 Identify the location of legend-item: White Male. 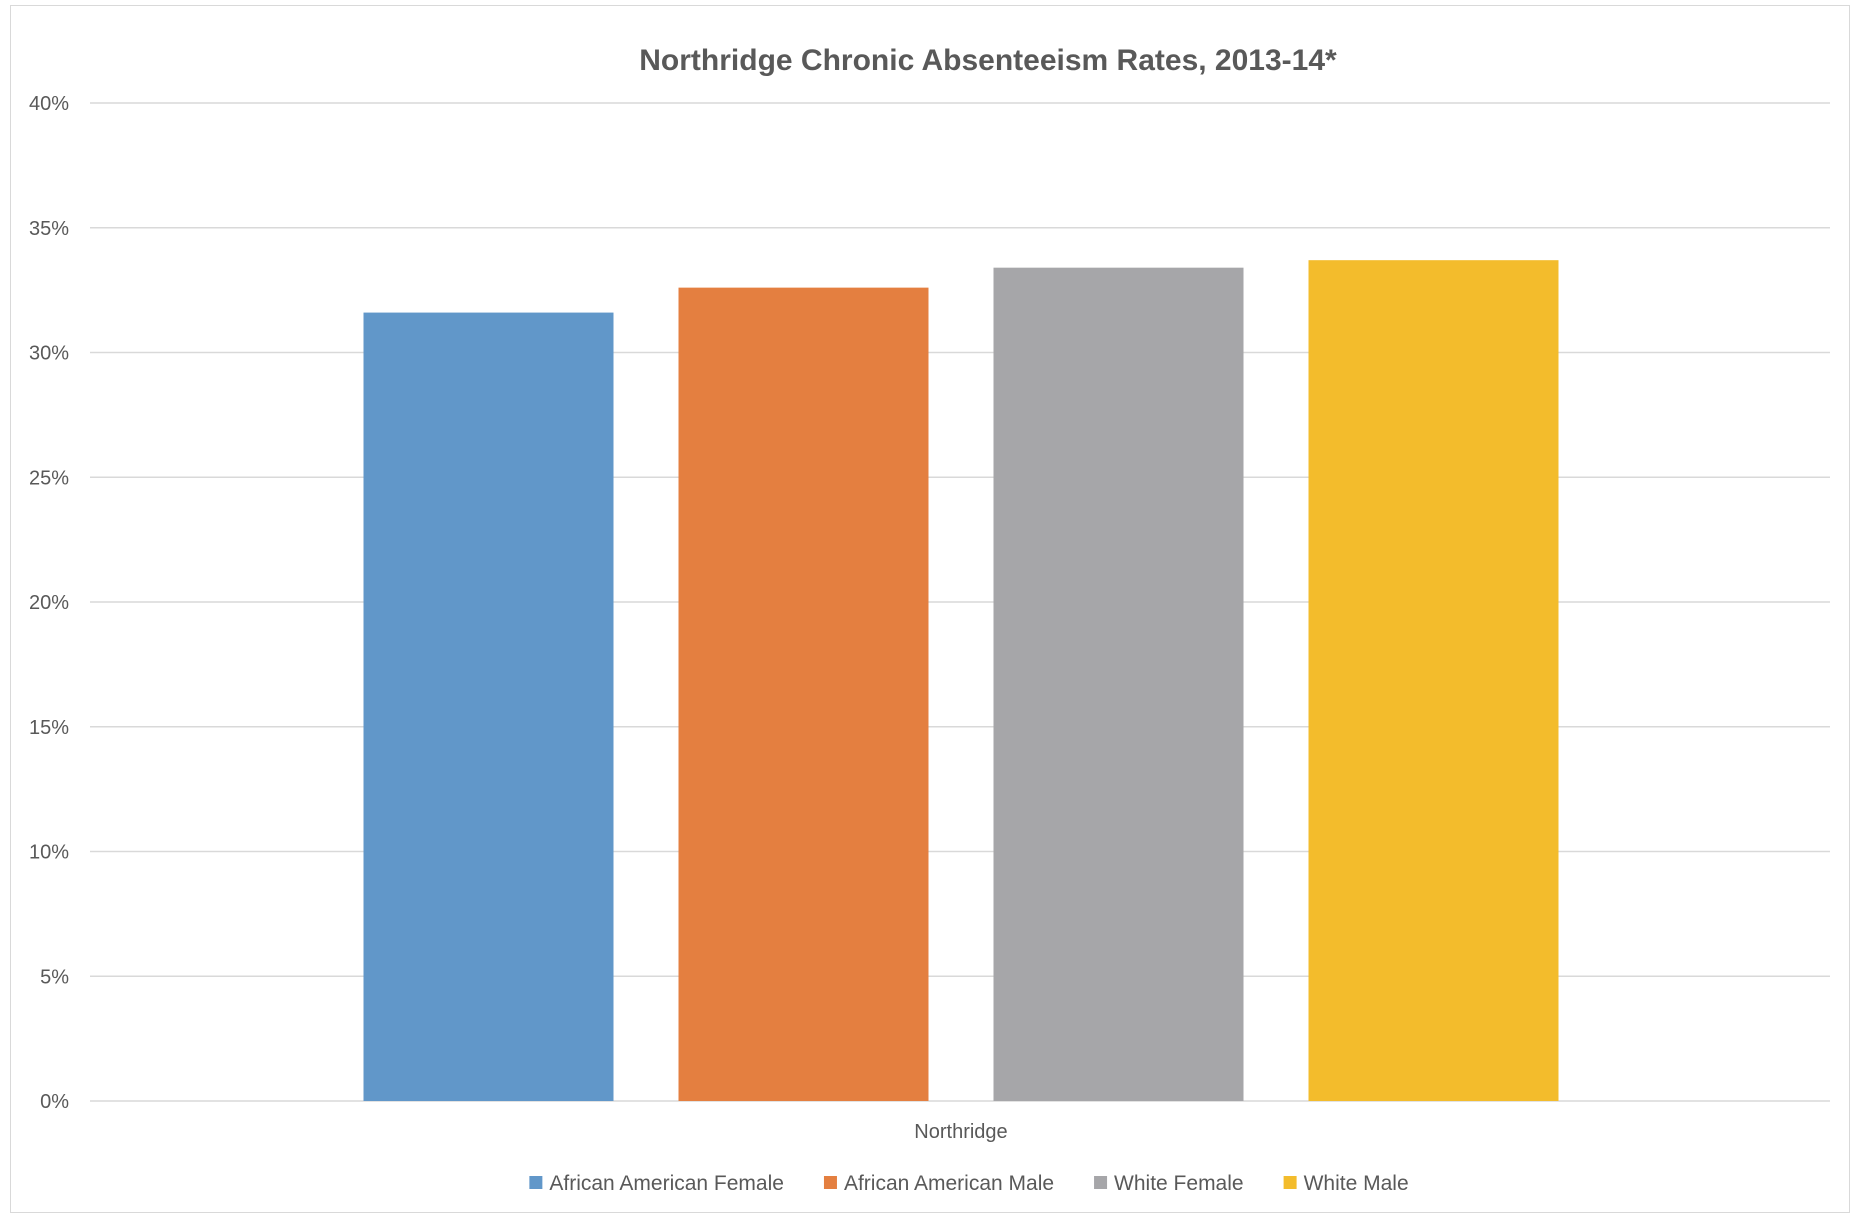
(1346, 1183).